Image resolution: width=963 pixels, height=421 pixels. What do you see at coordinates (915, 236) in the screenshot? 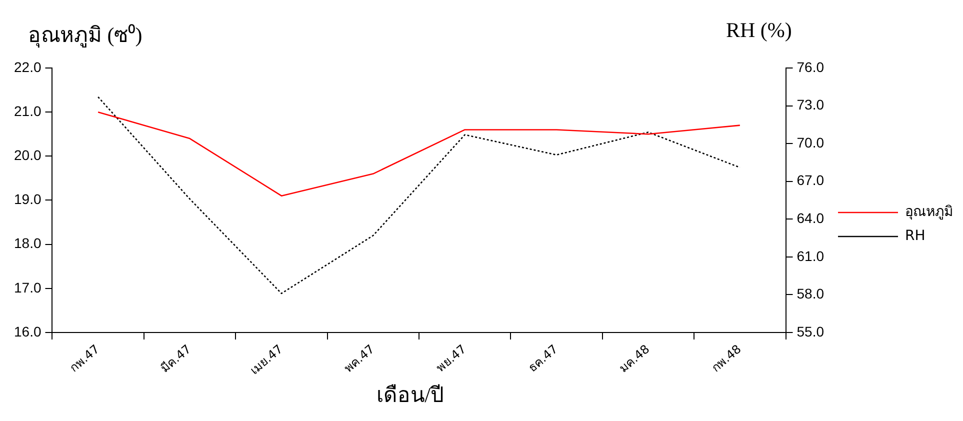
I see `legend-label: RH` at bounding box center [915, 236].